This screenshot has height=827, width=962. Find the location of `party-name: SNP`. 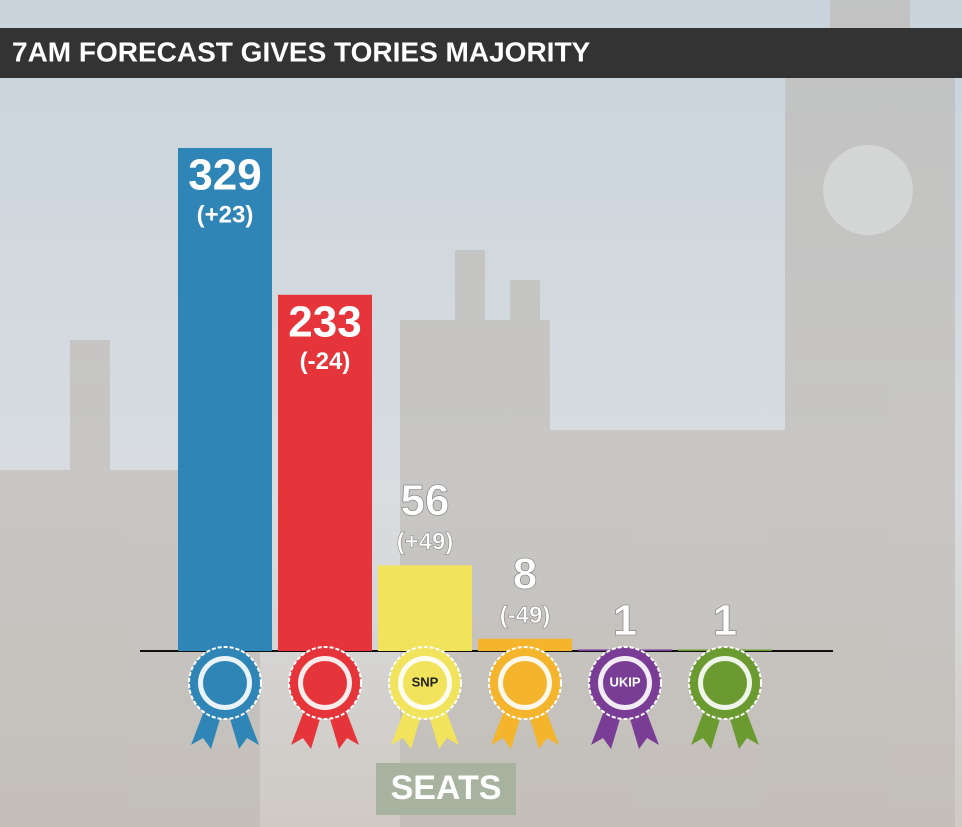

party-name: SNP is located at coordinates (425, 681).